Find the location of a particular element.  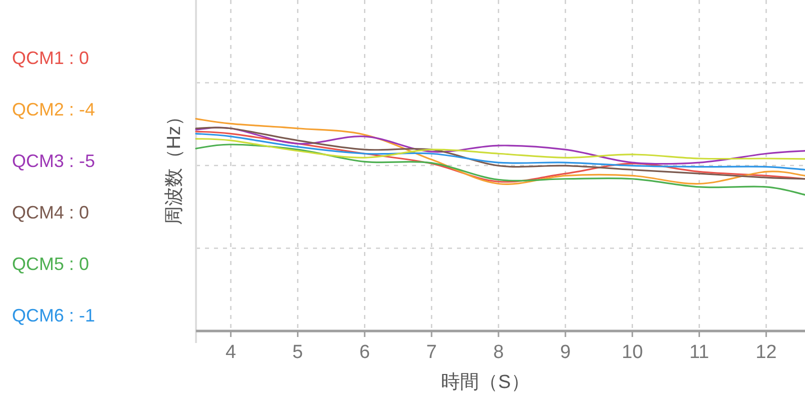

x-tick-label: 6 is located at coordinates (364, 352).